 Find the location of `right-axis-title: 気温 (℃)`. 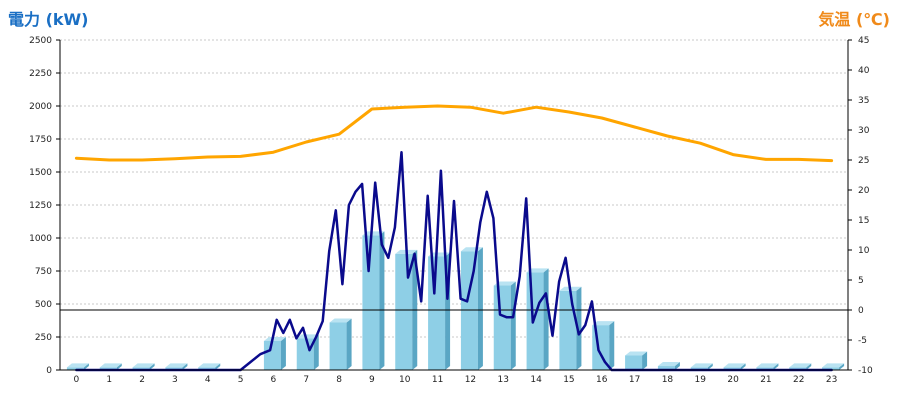

right-axis-title: 気温 (℃) is located at coordinates (854, 19).